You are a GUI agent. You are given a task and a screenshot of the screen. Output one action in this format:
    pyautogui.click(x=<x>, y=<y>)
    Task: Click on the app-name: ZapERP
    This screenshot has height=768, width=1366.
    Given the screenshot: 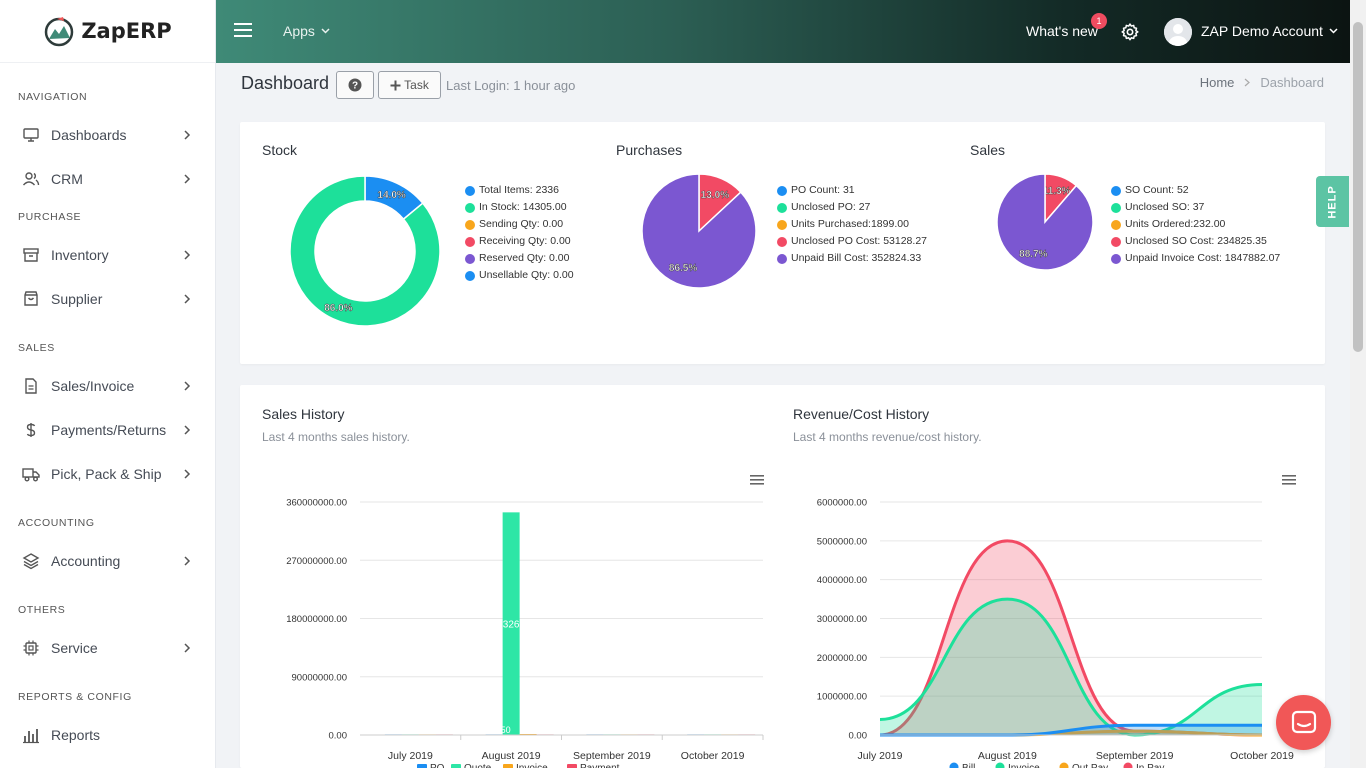 What is the action you would take?
    pyautogui.click(x=126, y=31)
    